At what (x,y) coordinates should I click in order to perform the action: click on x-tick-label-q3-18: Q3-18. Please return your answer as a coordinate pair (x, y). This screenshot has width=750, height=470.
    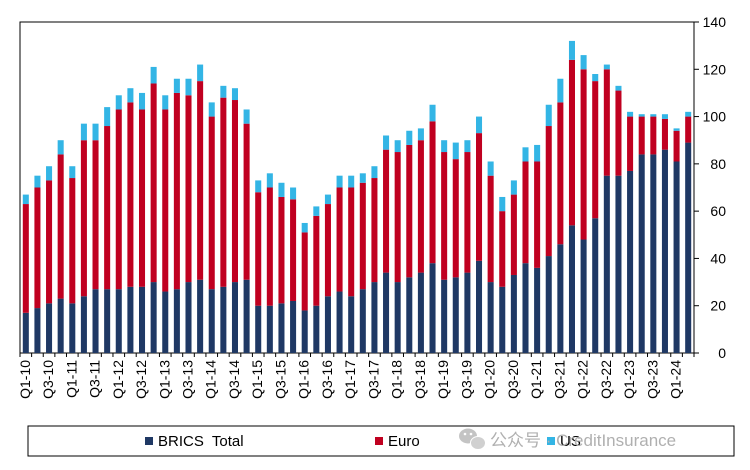
    Looking at the image, I should click on (420, 379).